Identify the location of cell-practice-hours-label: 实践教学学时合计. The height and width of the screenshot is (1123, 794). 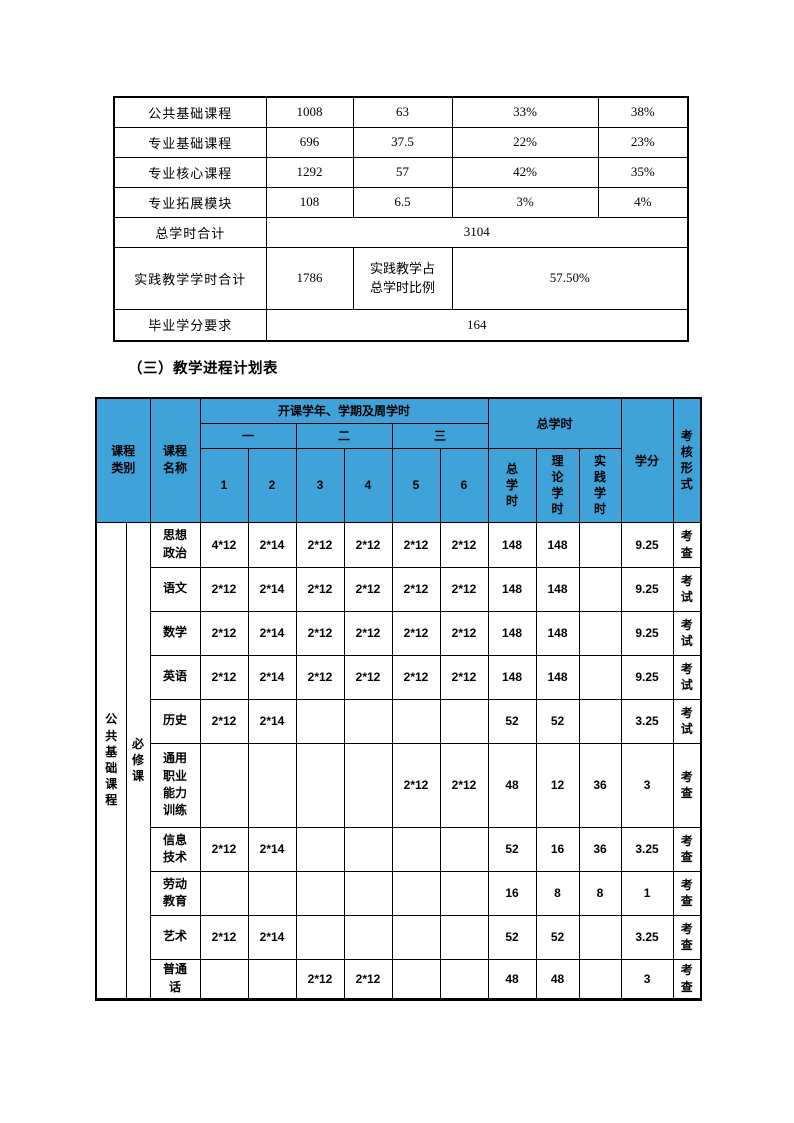
(190, 278).